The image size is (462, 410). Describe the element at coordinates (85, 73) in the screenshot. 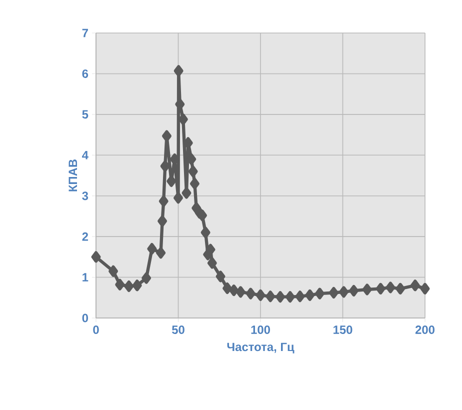

I see `y-tick-label: 6` at that location.